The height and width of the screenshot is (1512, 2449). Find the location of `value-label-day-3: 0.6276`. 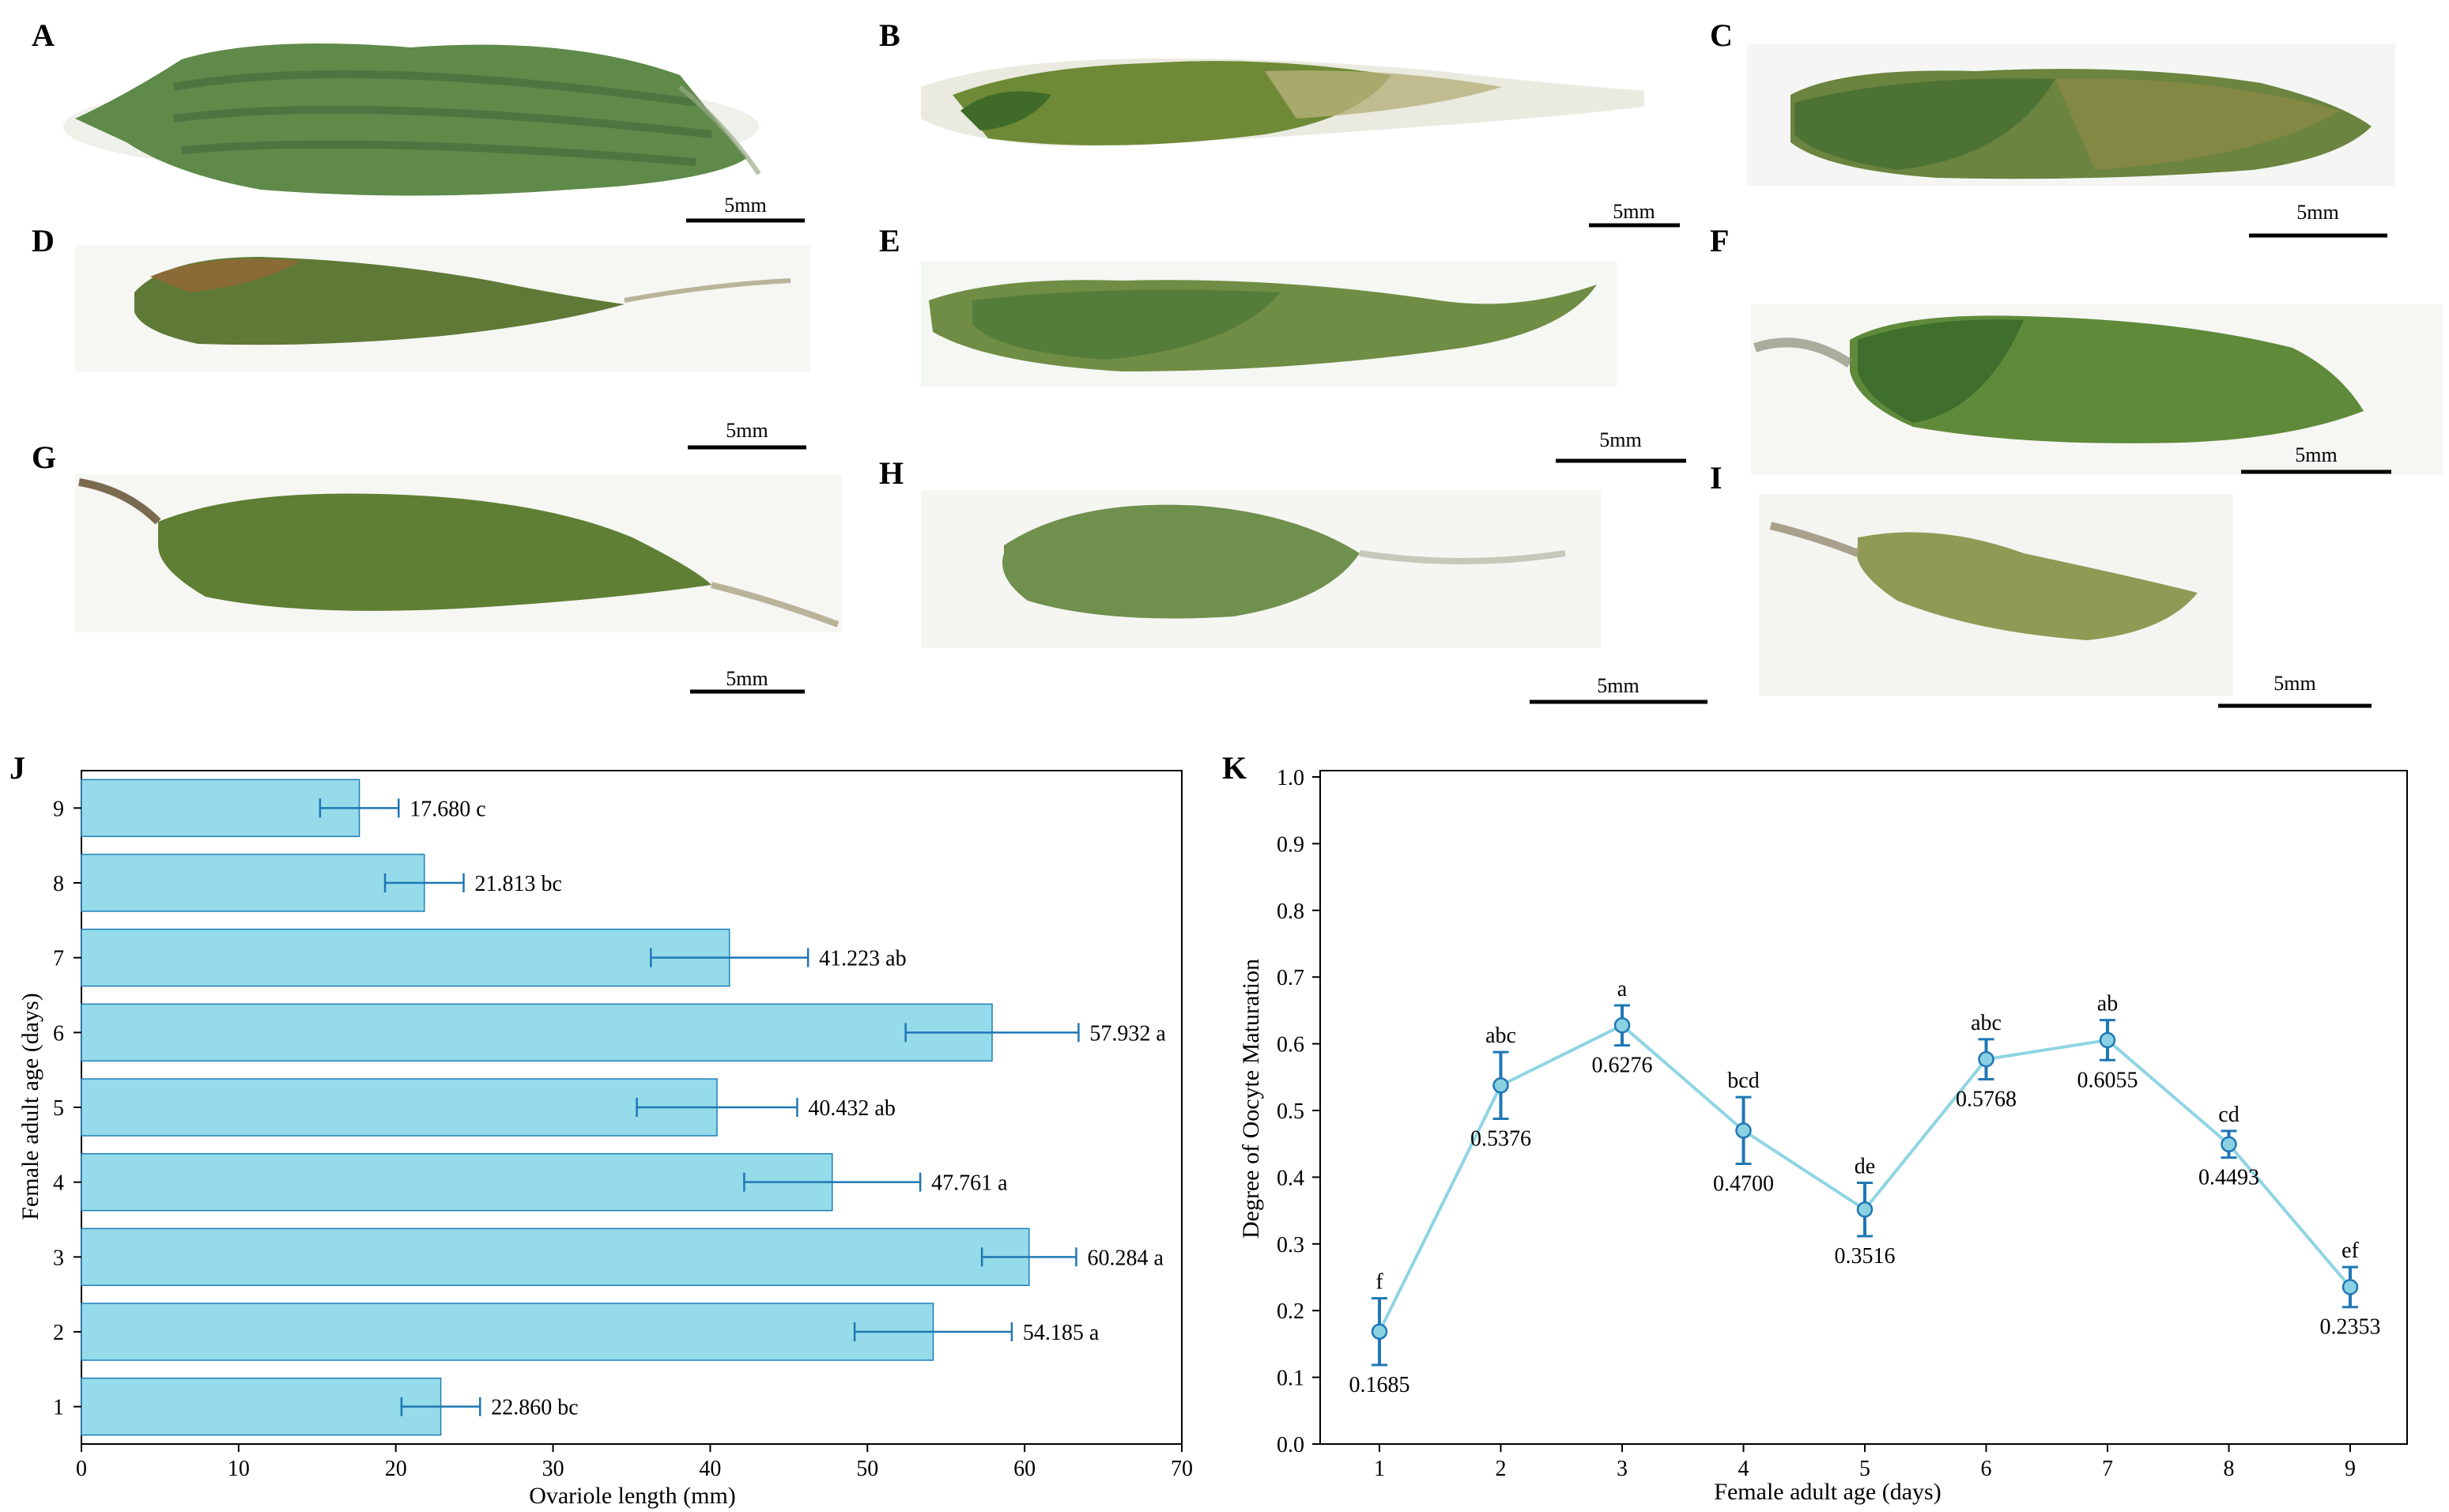

value-label-day-3: 0.6276 is located at coordinates (1623, 1066).